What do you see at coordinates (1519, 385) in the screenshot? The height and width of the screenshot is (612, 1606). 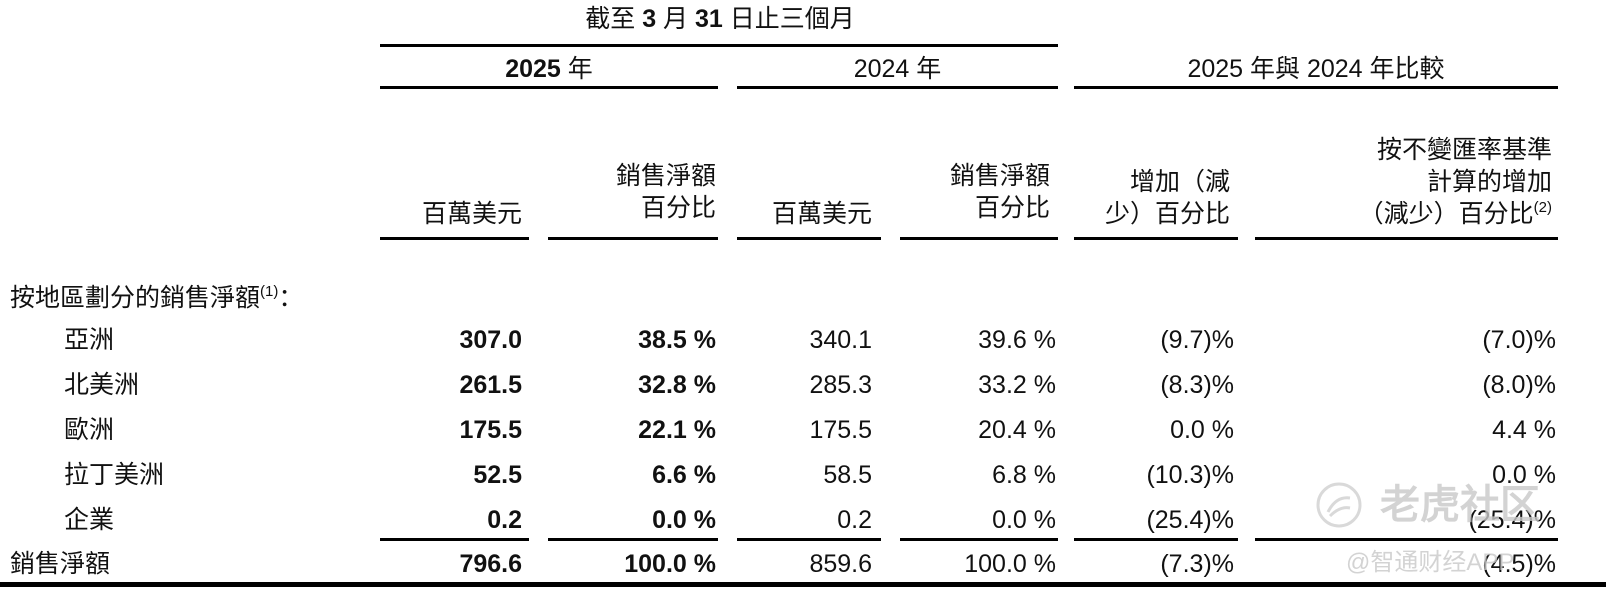 I see `cell-constant-fx: (8.0)%` at bounding box center [1519, 385].